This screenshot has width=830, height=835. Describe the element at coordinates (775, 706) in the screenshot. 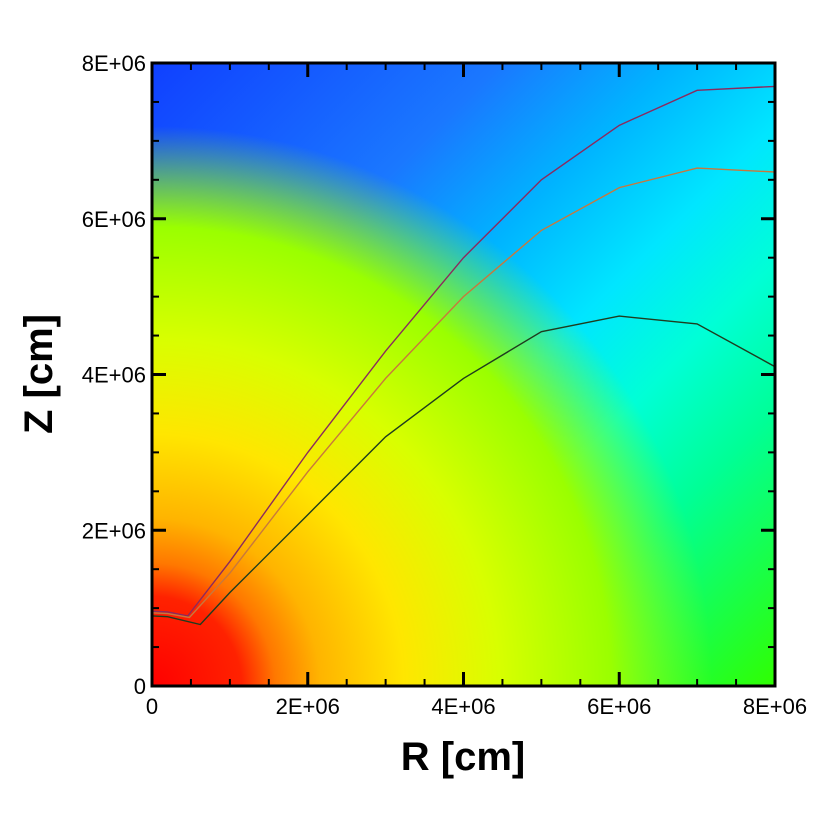

I see `x-tick-label: 8E+06` at that location.